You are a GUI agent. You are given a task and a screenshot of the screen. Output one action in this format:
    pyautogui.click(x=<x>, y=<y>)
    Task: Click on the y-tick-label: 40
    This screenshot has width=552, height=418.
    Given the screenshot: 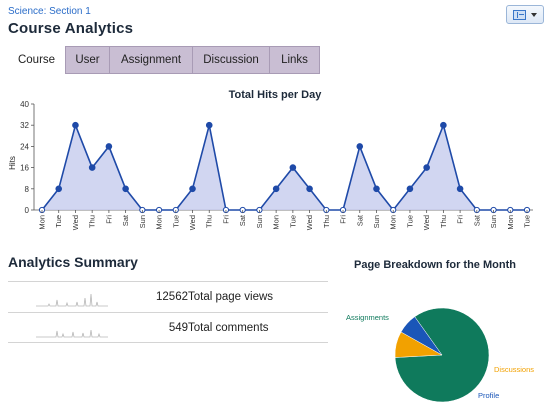 What is the action you would take?
    pyautogui.click(x=24, y=104)
    